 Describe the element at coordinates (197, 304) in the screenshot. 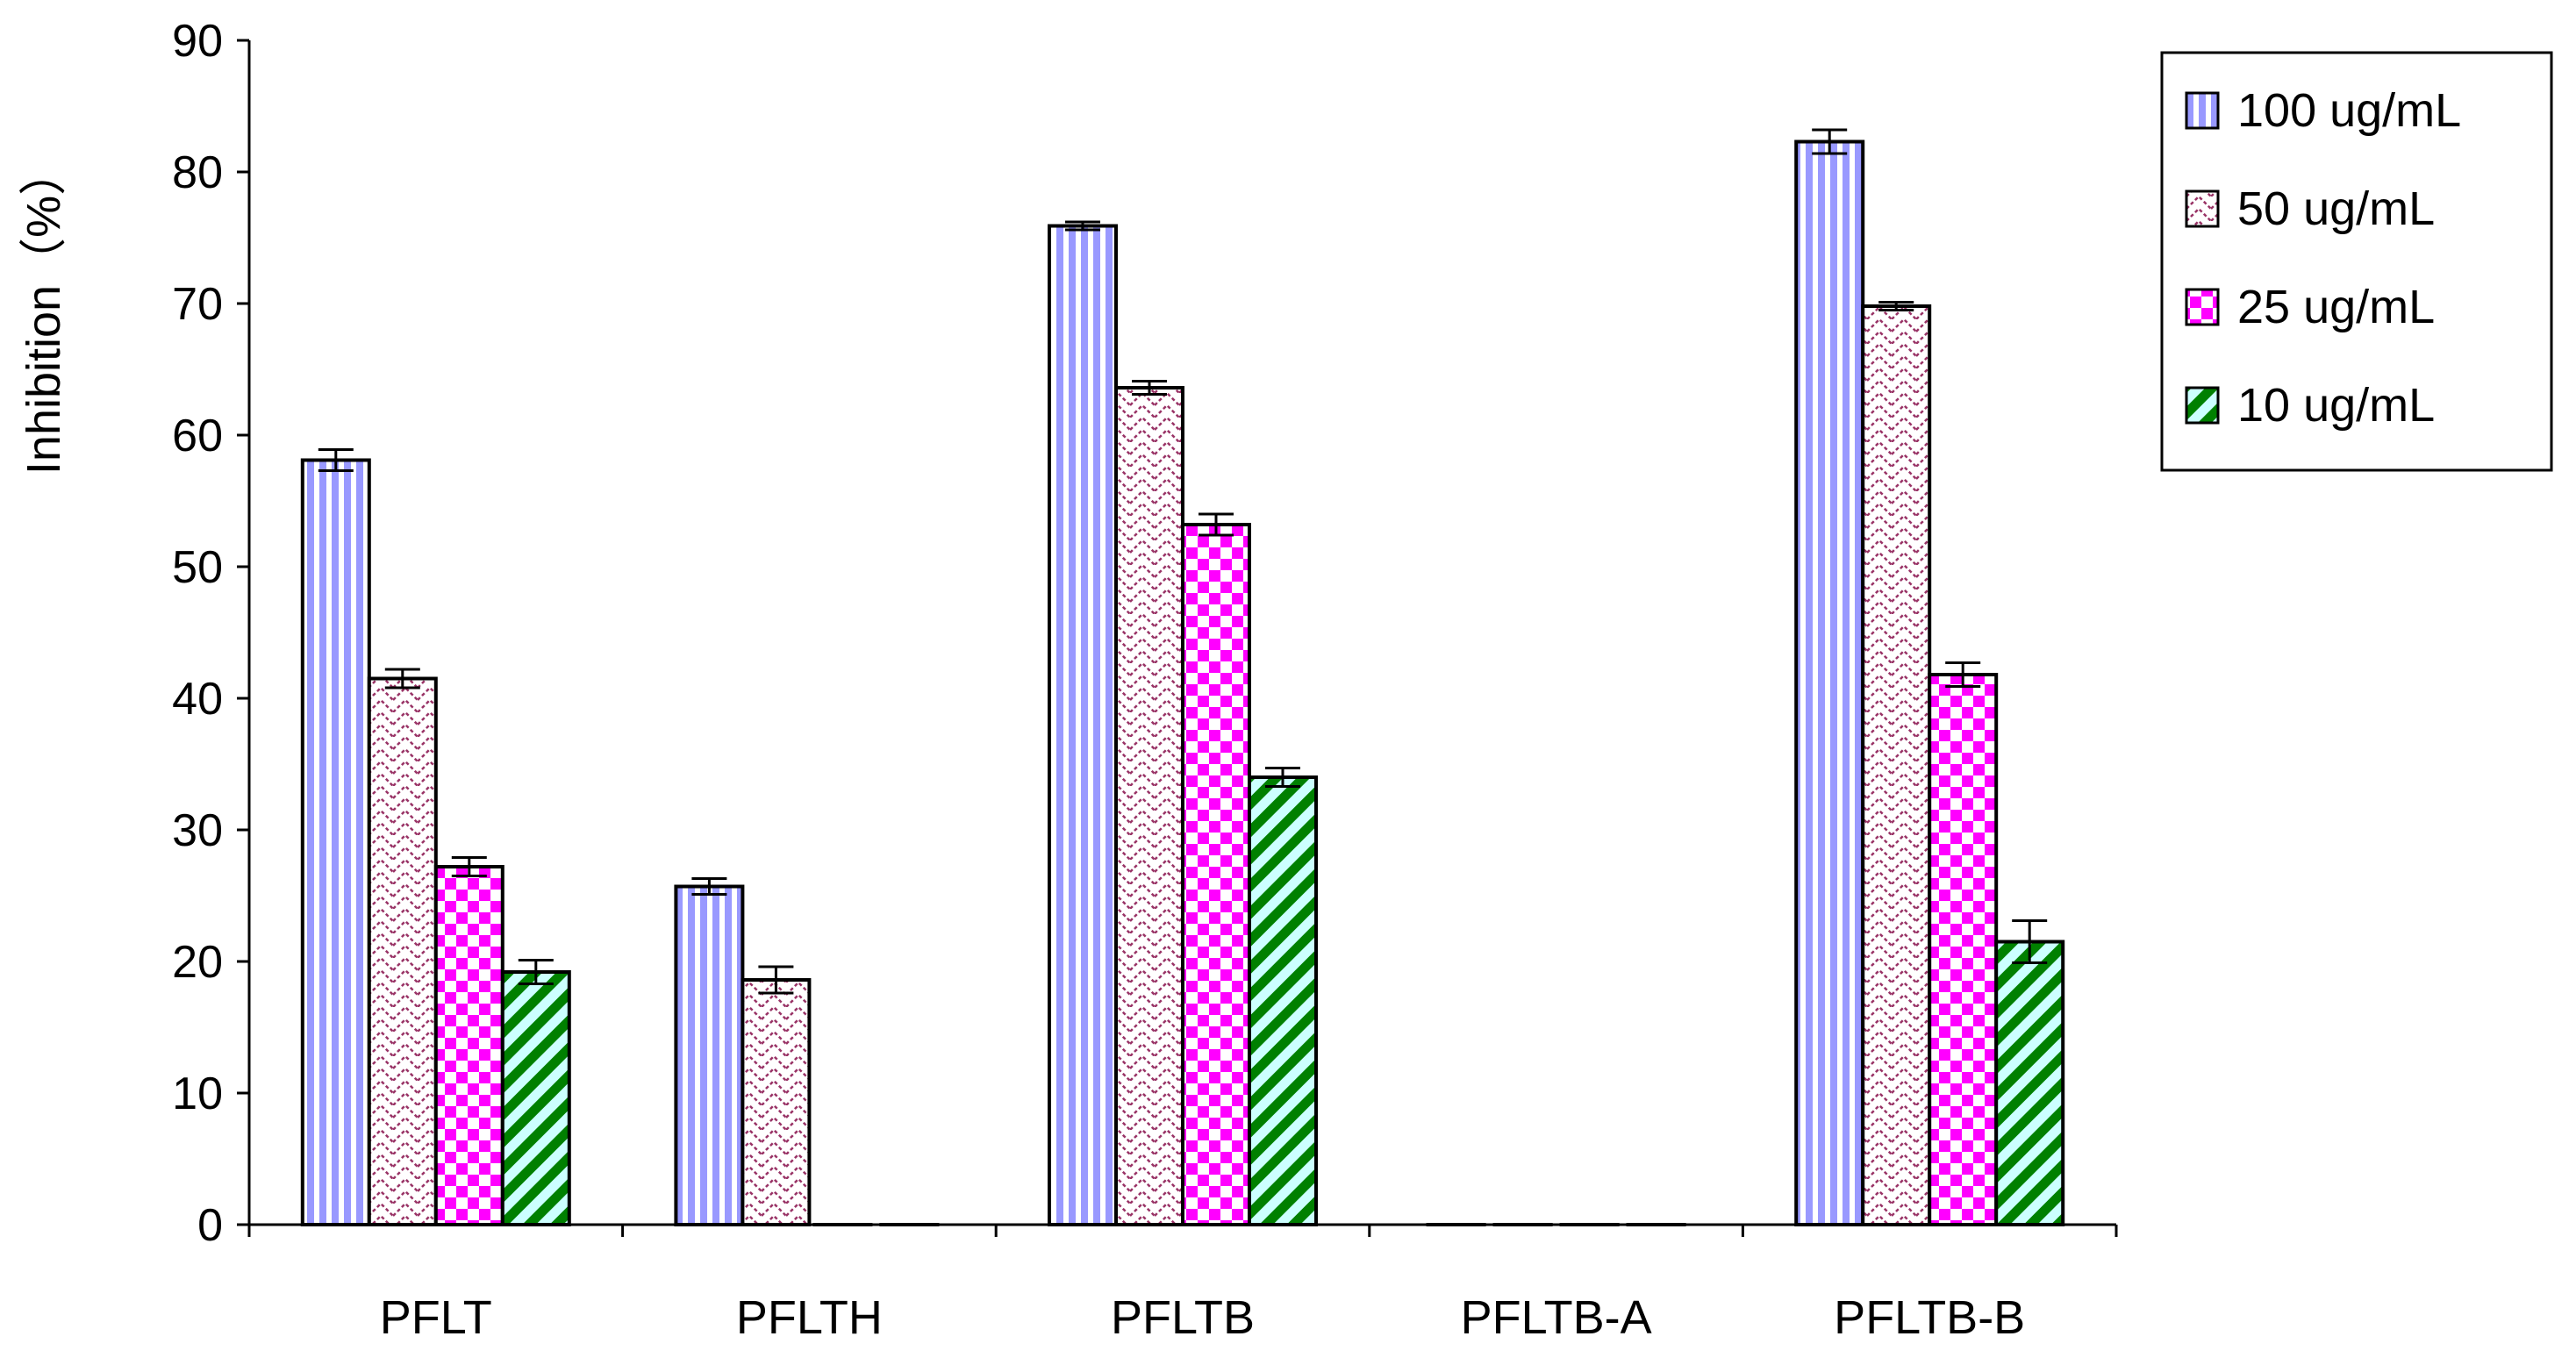

I see `y-tick-label: 70` at that location.